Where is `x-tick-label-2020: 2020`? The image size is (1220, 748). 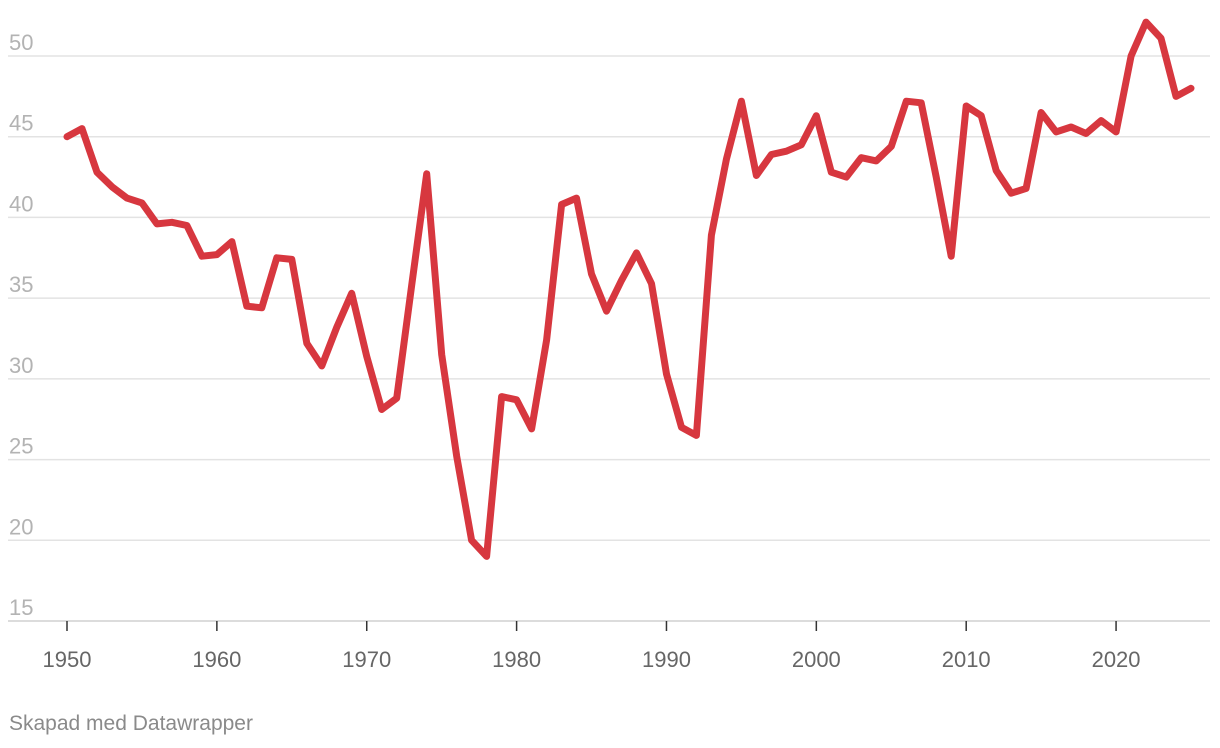 x-tick-label-2020: 2020 is located at coordinates (1116, 659).